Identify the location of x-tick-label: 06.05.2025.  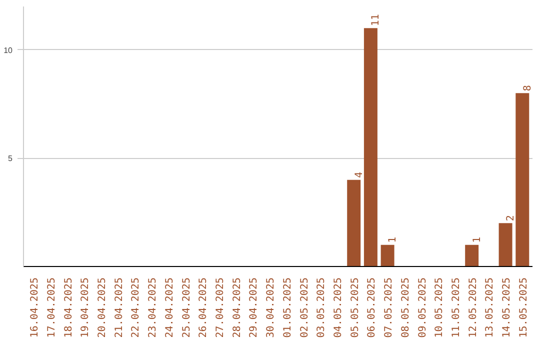
(372, 307).